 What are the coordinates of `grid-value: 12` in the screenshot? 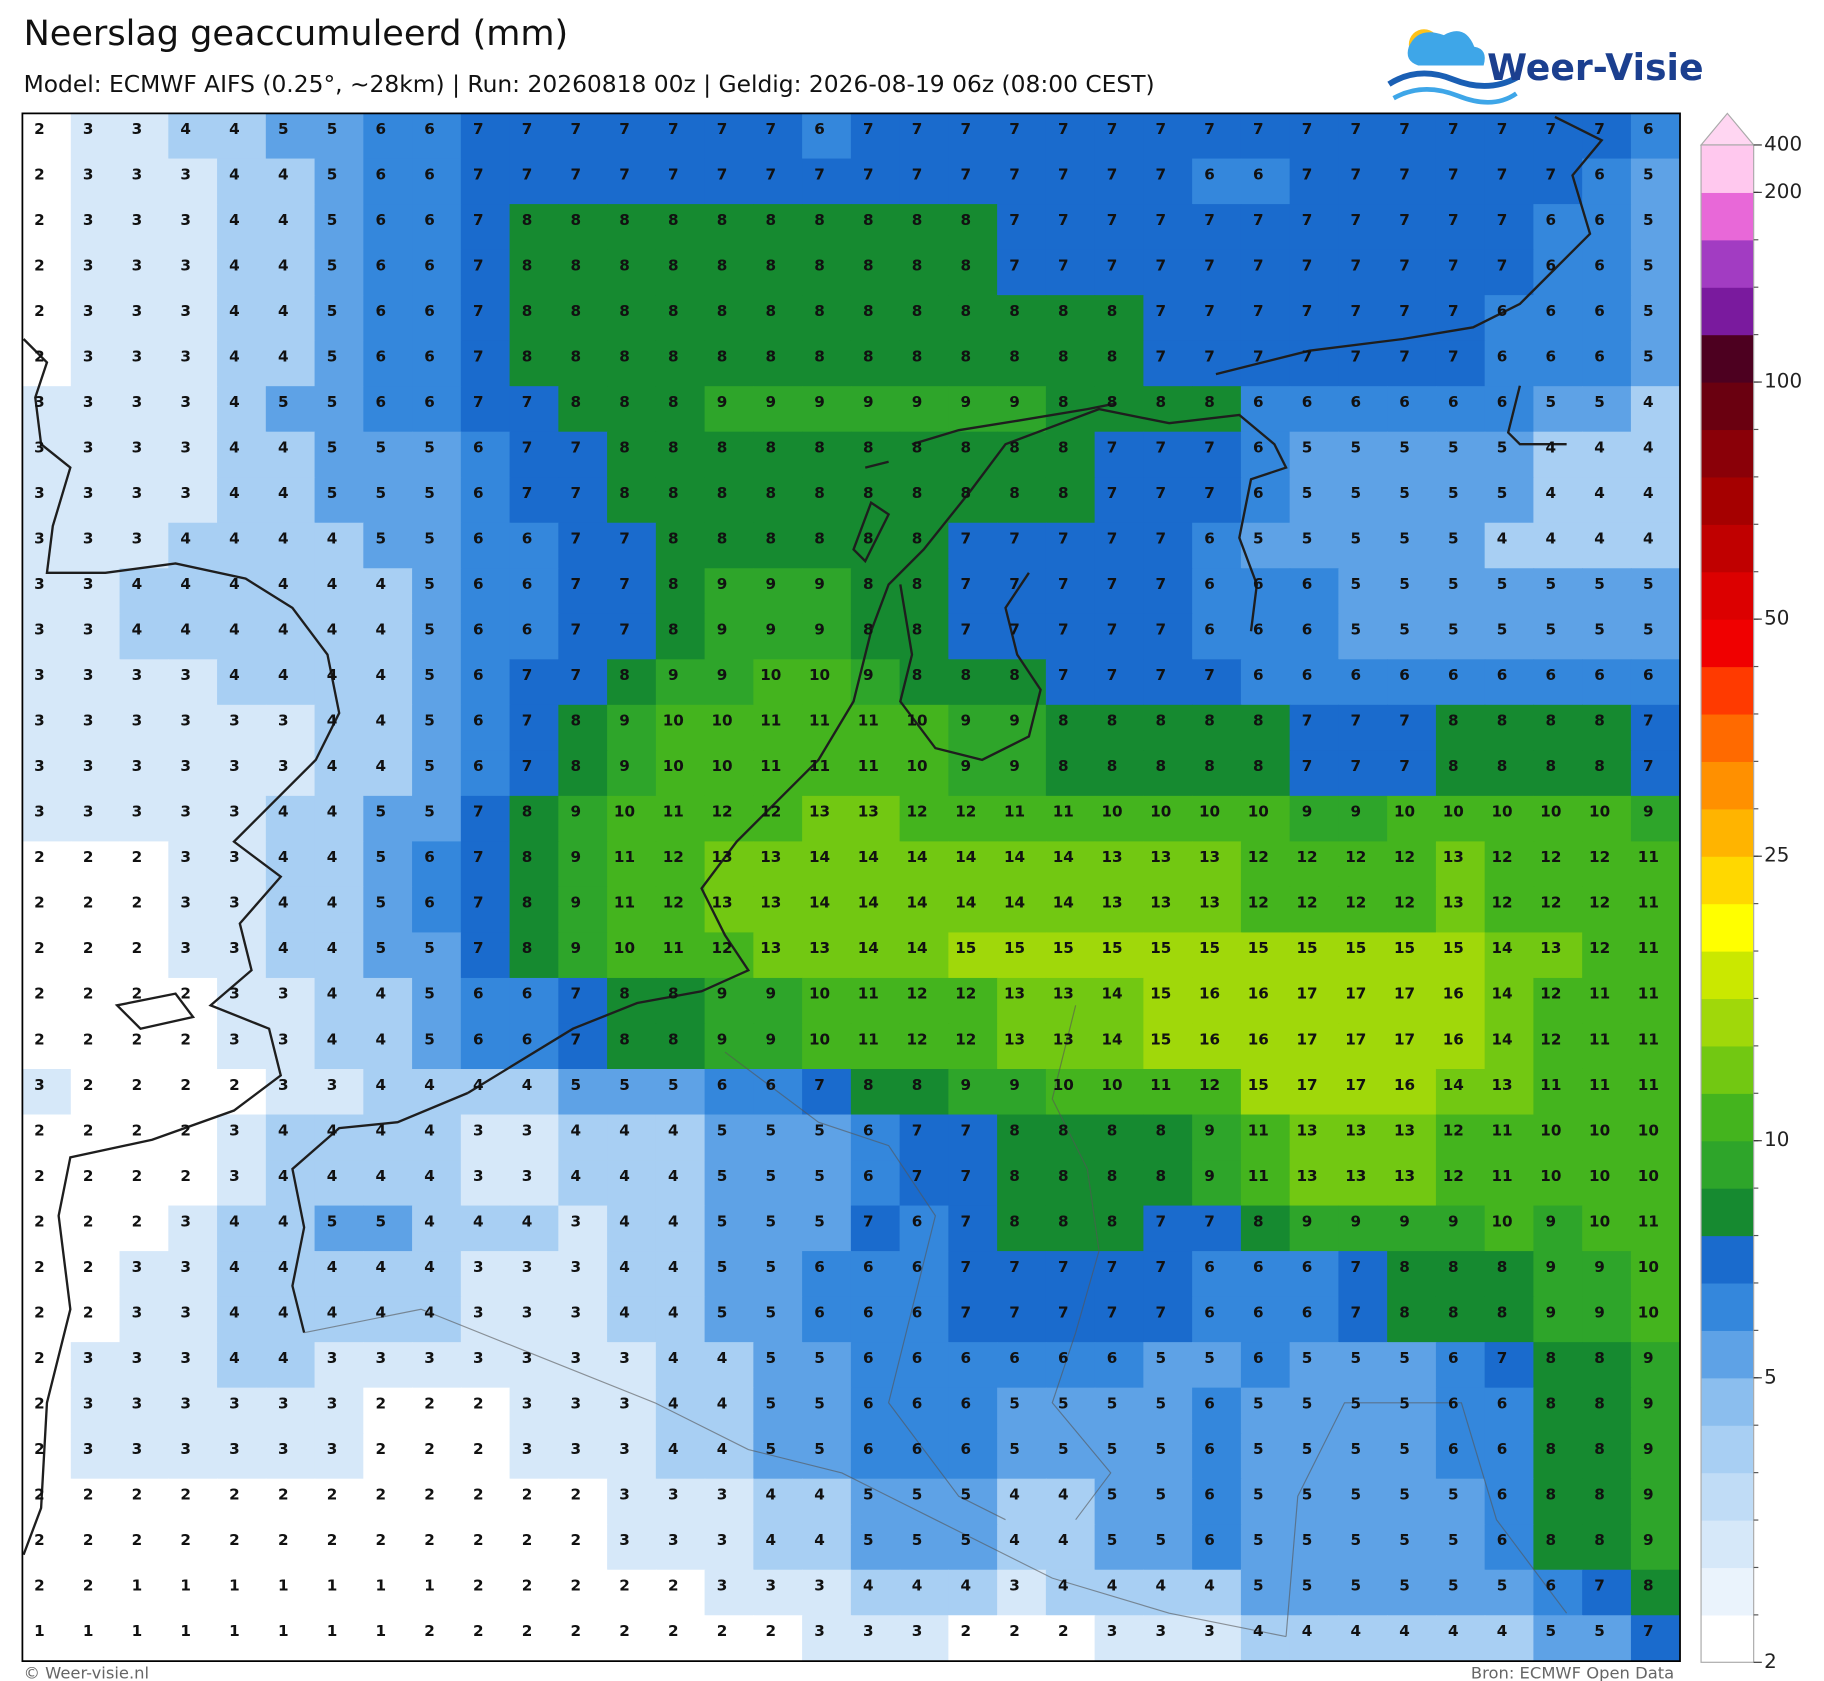 It's located at (1404, 903).